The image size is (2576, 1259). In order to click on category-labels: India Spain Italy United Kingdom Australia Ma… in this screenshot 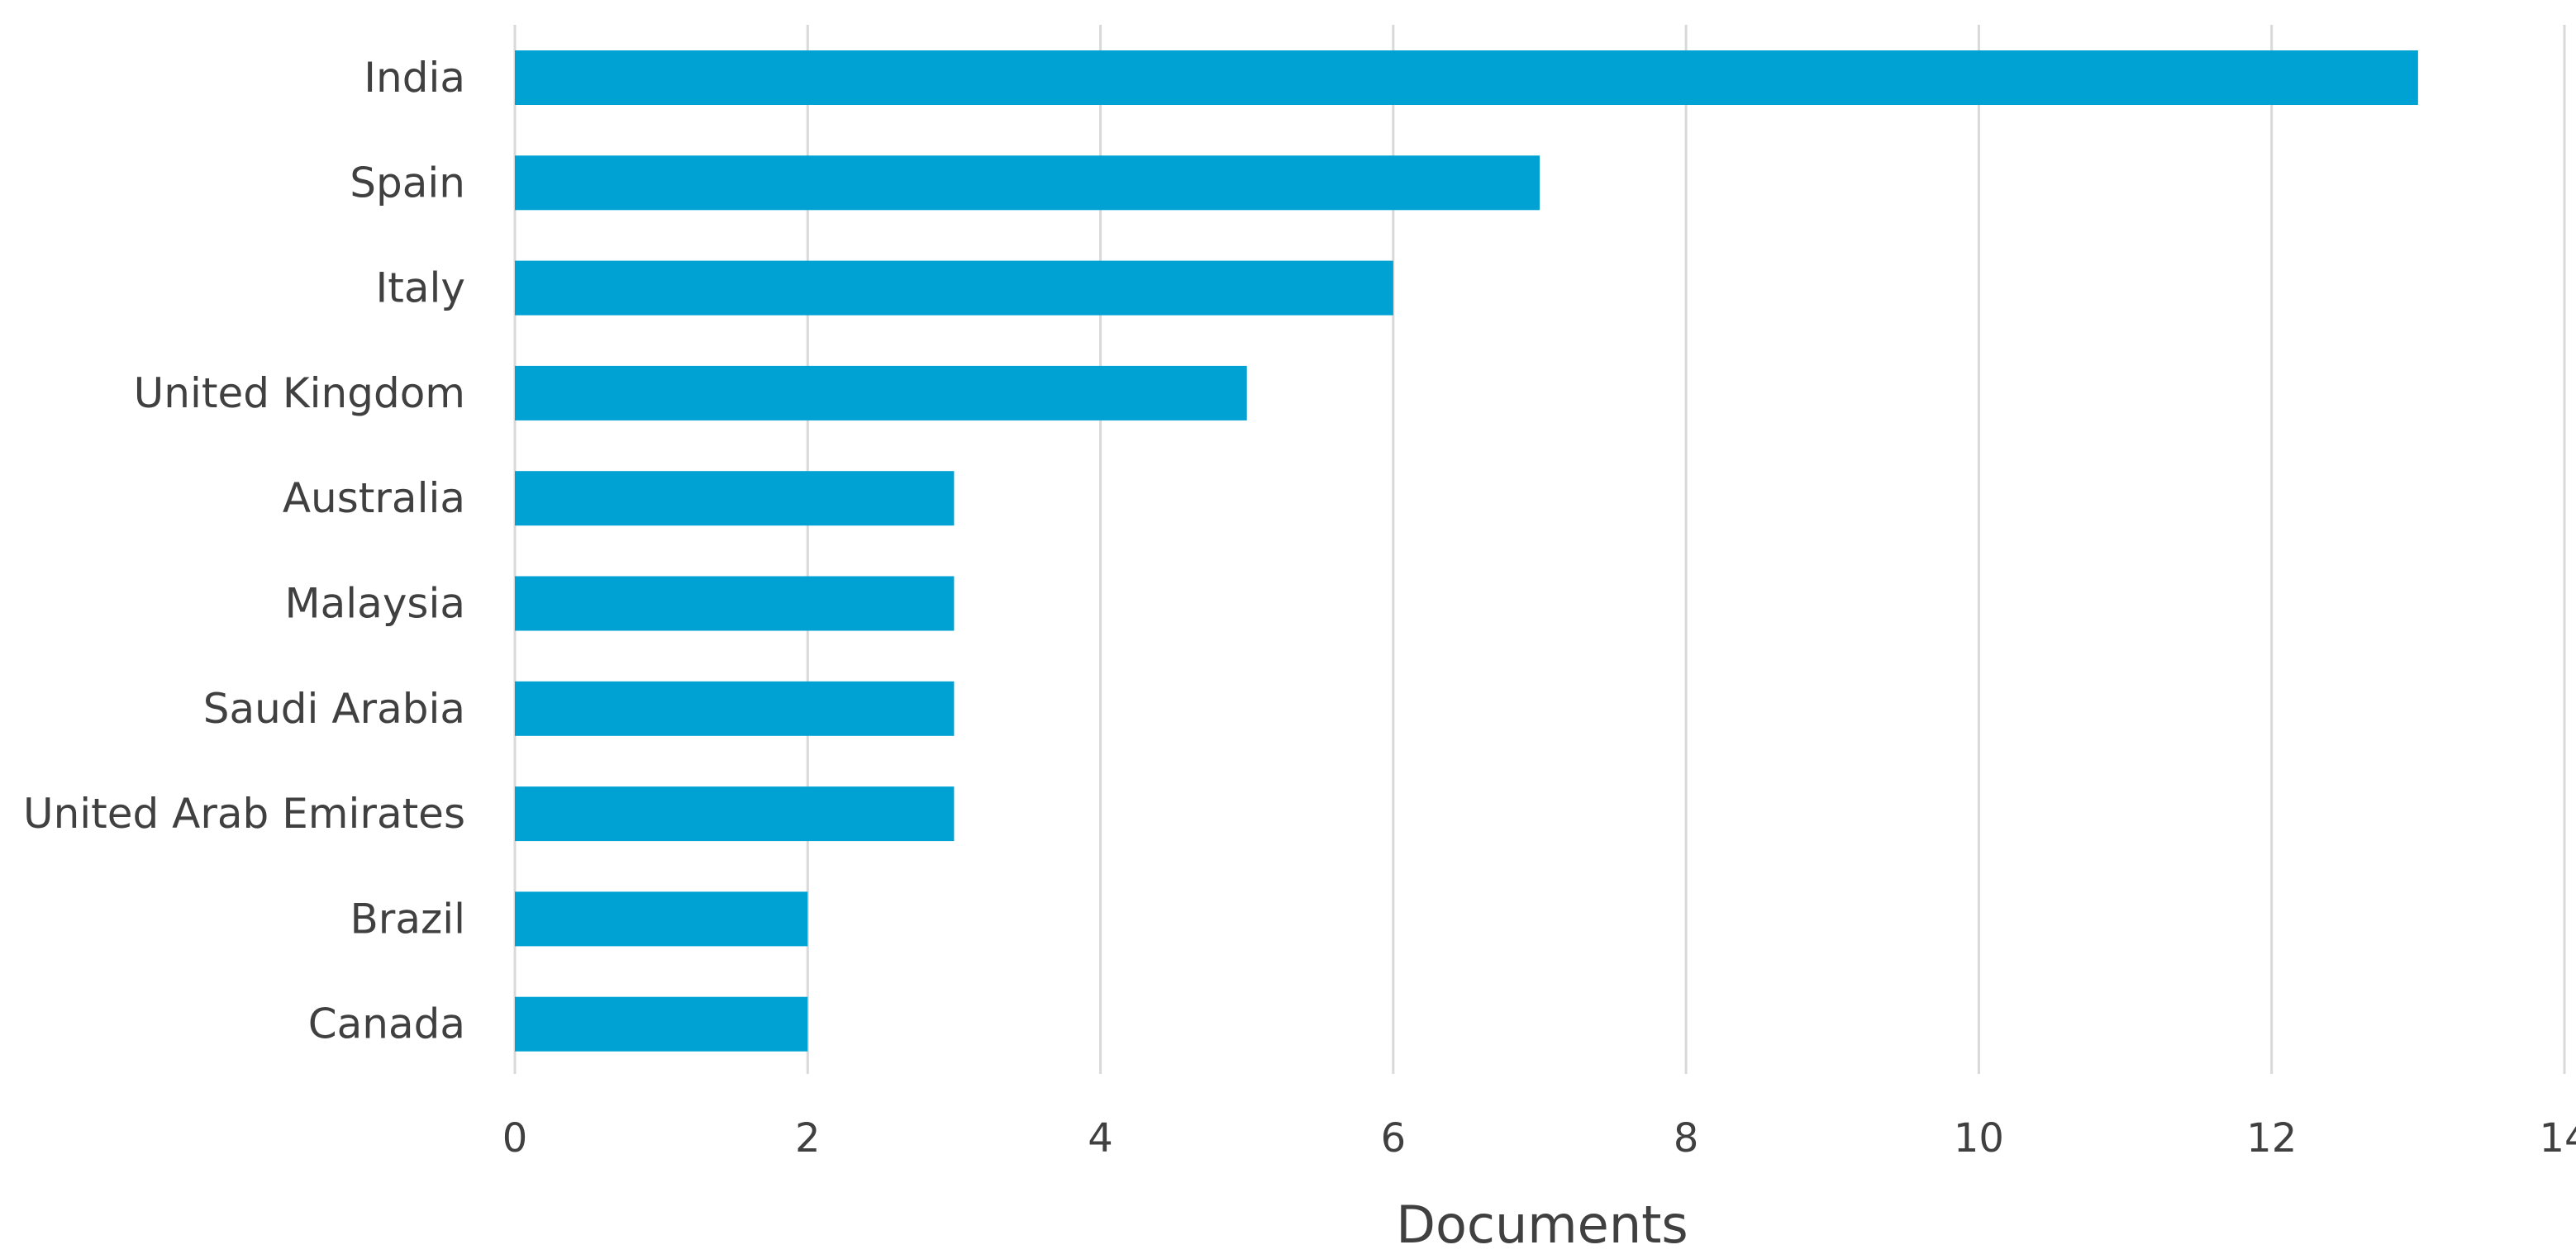, I will do `click(244, 551)`.